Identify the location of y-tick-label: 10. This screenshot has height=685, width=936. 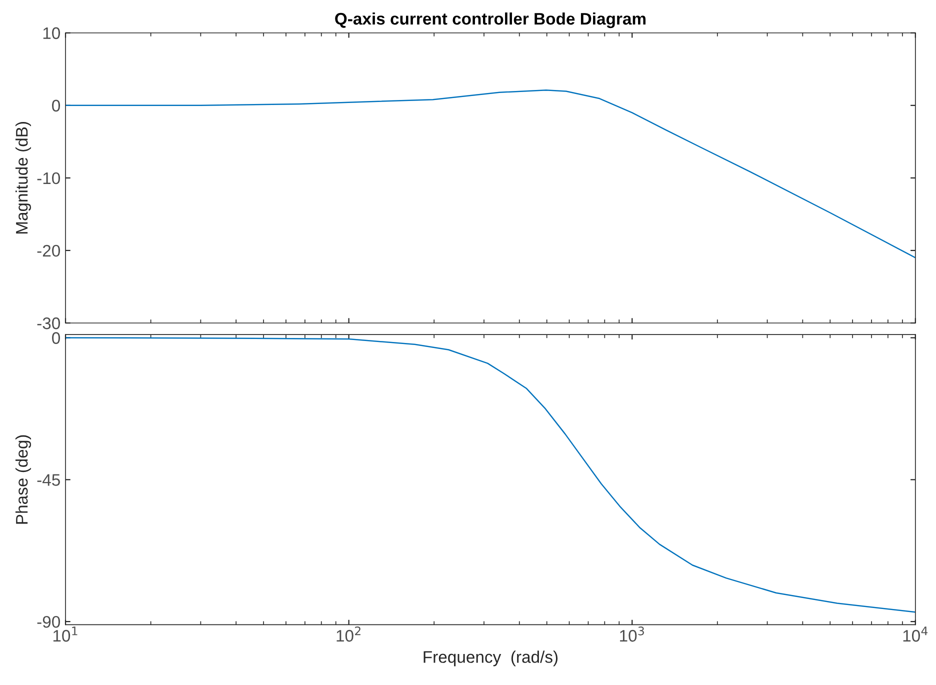
(51, 33).